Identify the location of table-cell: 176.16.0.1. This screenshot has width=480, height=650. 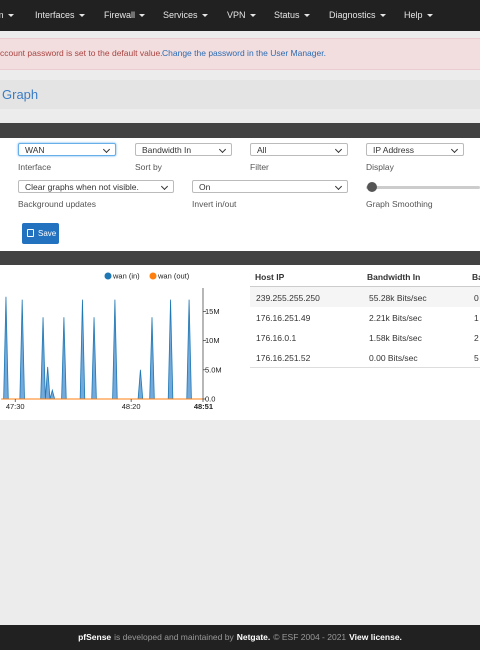
(276, 338).